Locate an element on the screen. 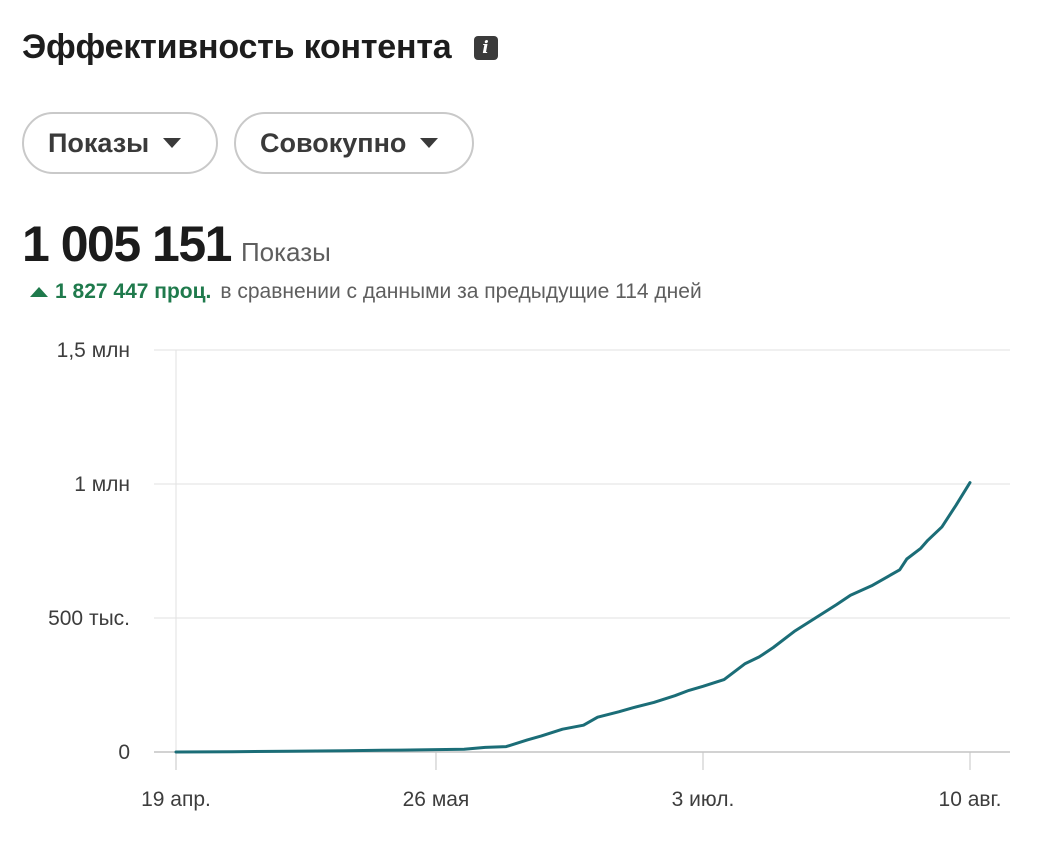 Image resolution: width=1058 pixels, height=850 pixels. header: Эффективность контента i is located at coordinates (260, 47).